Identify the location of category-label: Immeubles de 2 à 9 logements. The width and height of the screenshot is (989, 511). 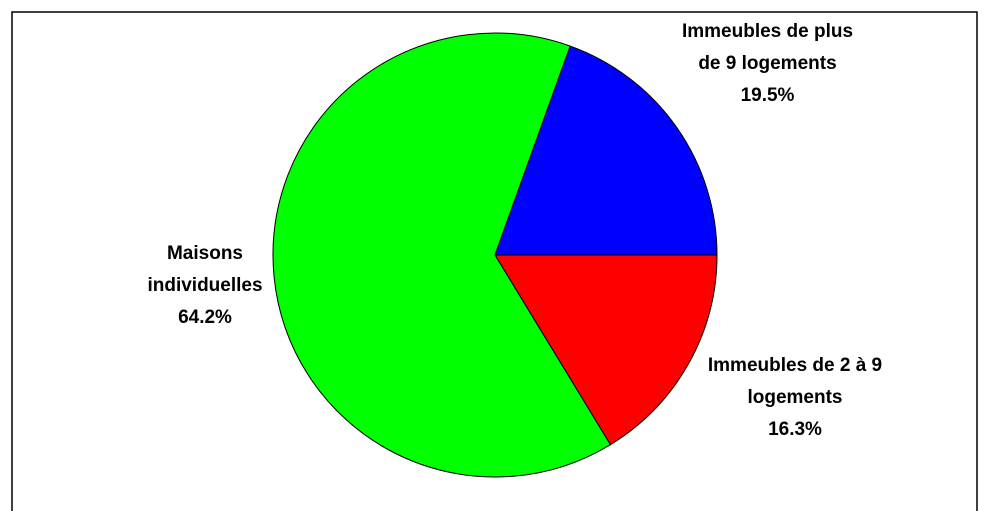
(795, 381).